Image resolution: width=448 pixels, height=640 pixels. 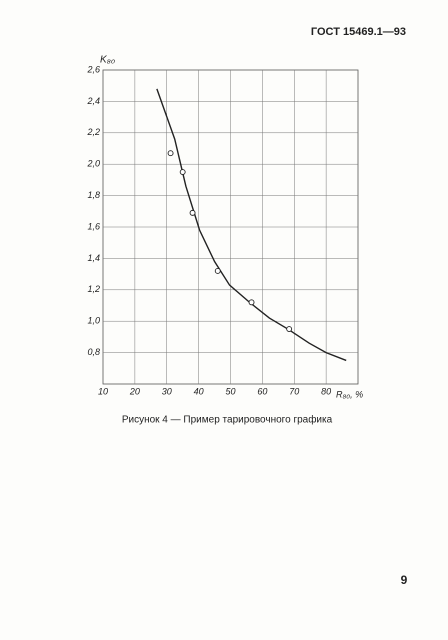 What do you see at coordinates (230, 391) in the screenshot?
I see `x-tick-label: 50` at bounding box center [230, 391].